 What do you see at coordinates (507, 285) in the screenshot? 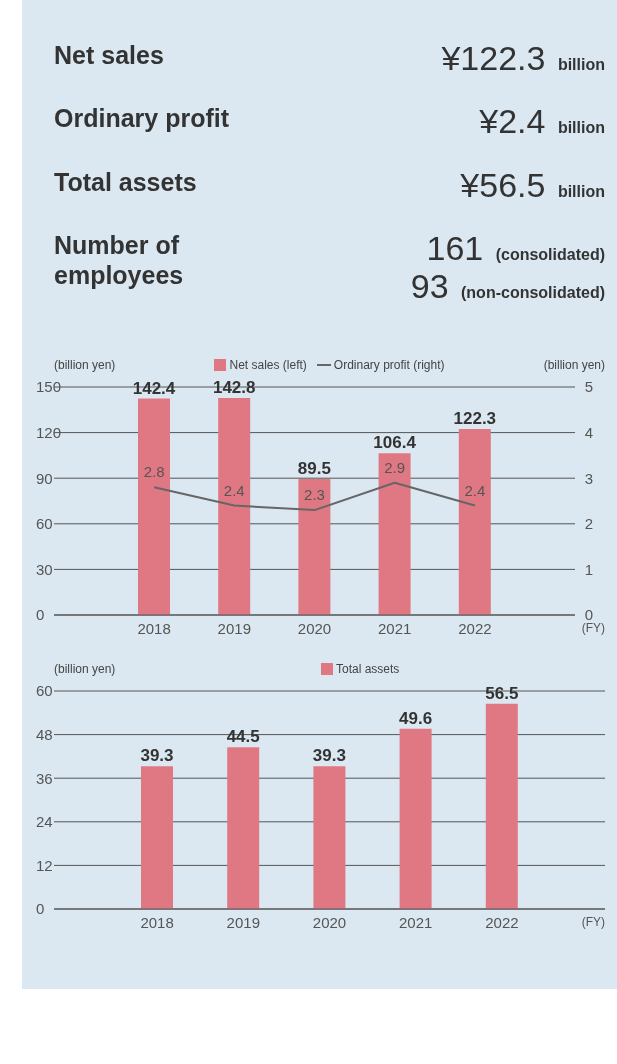
I see `text: 93 (non-consolidated)` at bounding box center [507, 285].